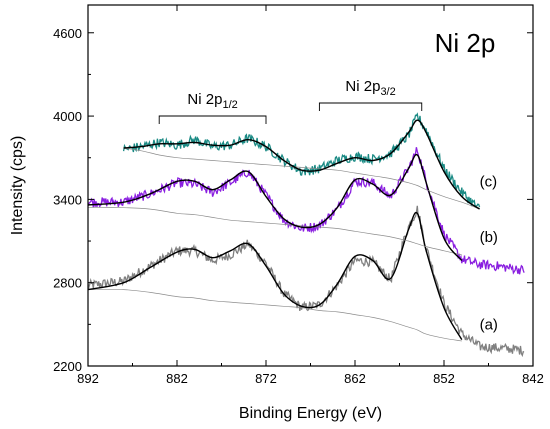  Describe the element at coordinates (67, 199) in the screenshot. I see `y-tick-label-2: 3400` at that location.